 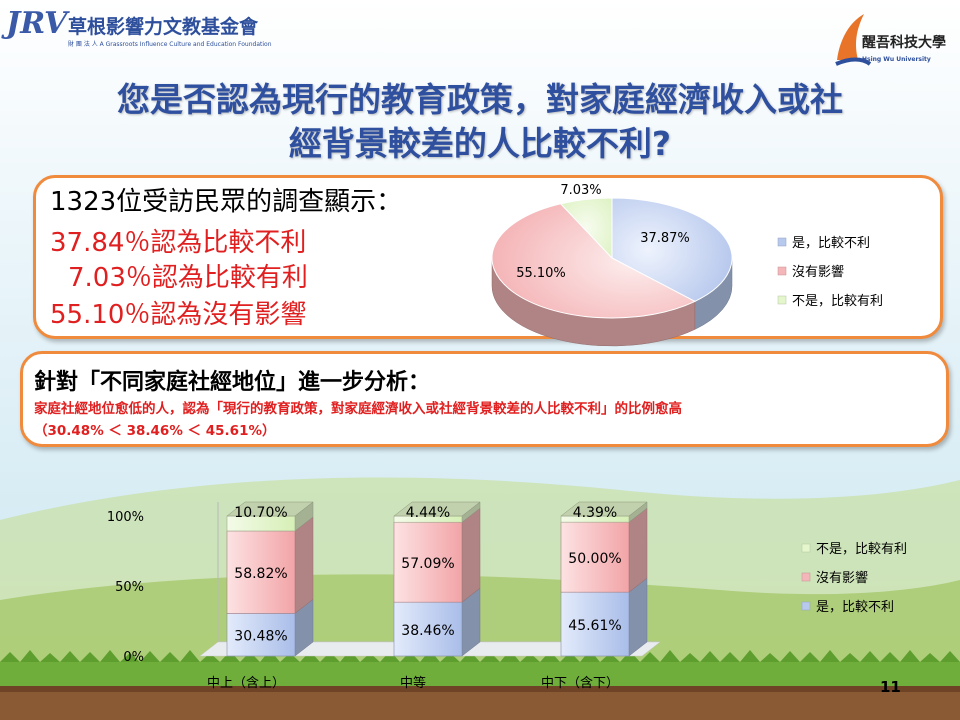 What do you see at coordinates (480, 99) in the screenshot?
I see `slide-title-line-1: 您是否認為現行的教育政策，對家庭經濟收入或社` at bounding box center [480, 99].